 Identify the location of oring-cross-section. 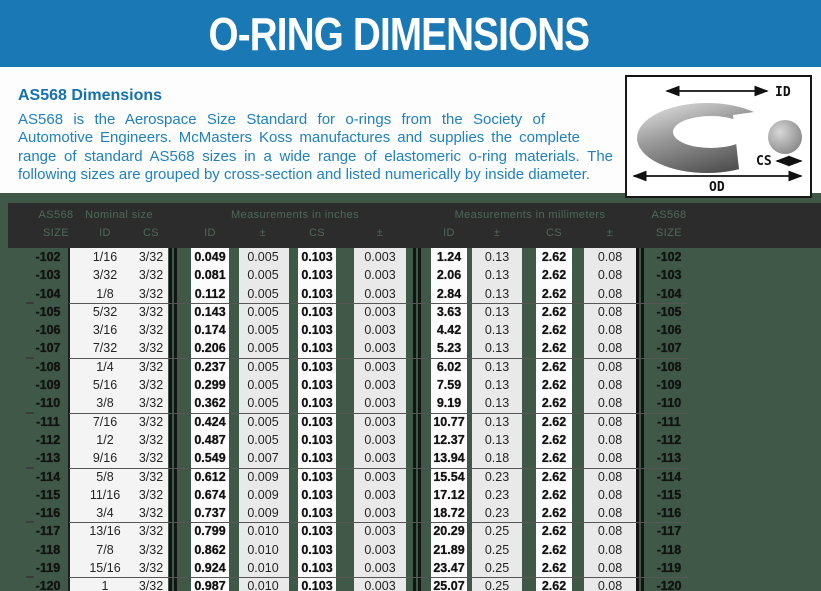
(785, 137).